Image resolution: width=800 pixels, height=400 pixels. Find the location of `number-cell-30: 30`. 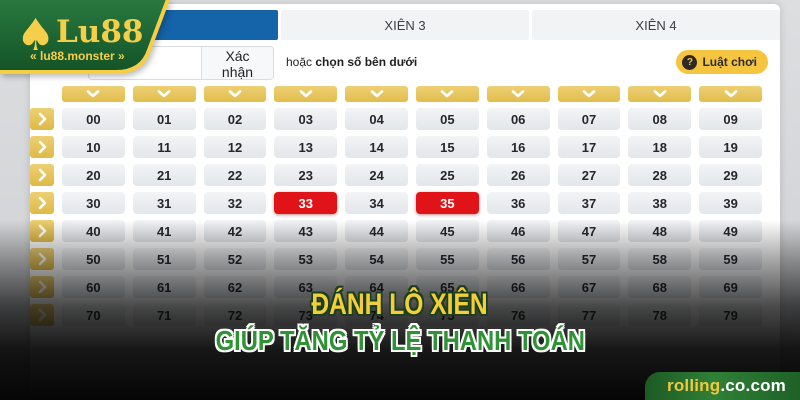

number-cell-30: 30 is located at coordinates (93, 203).